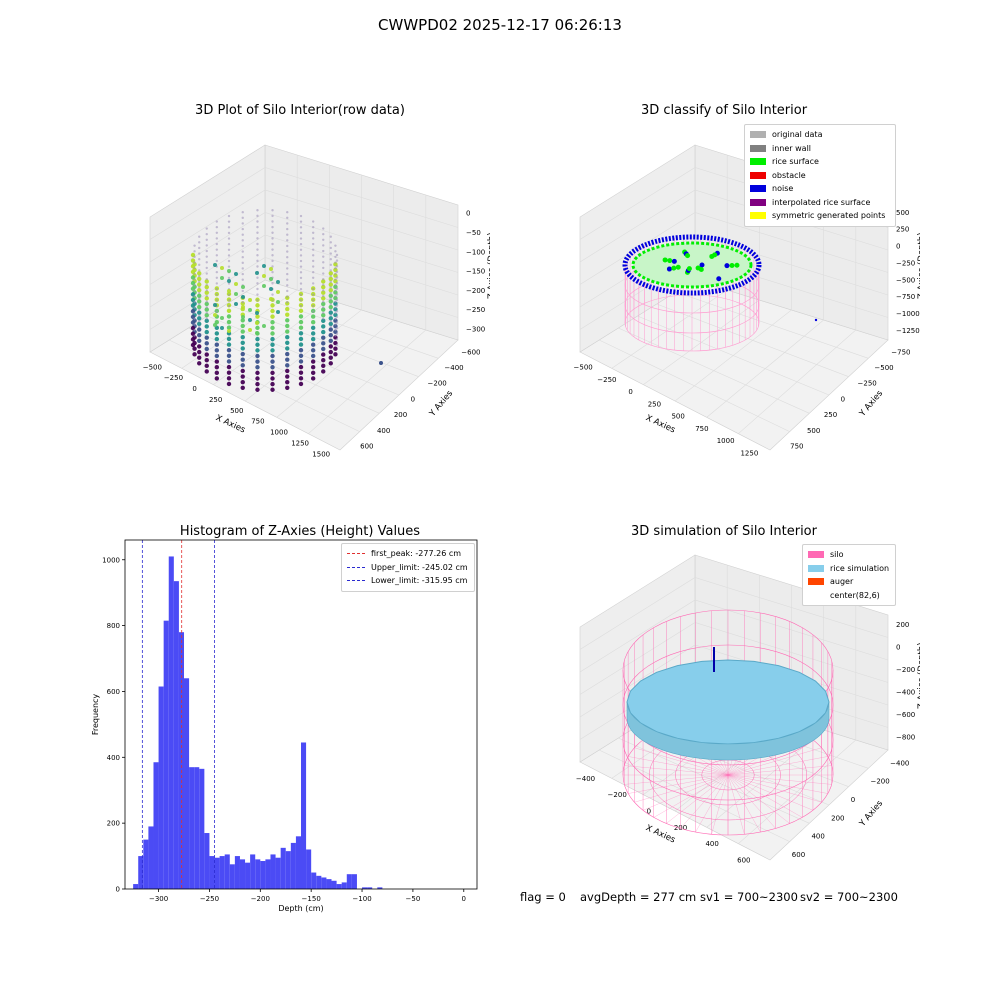 The image size is (1000, 1000). Describe the element at coordinates (453, 368) in the screenshot. I see `y-tick-label: −400` at that location.